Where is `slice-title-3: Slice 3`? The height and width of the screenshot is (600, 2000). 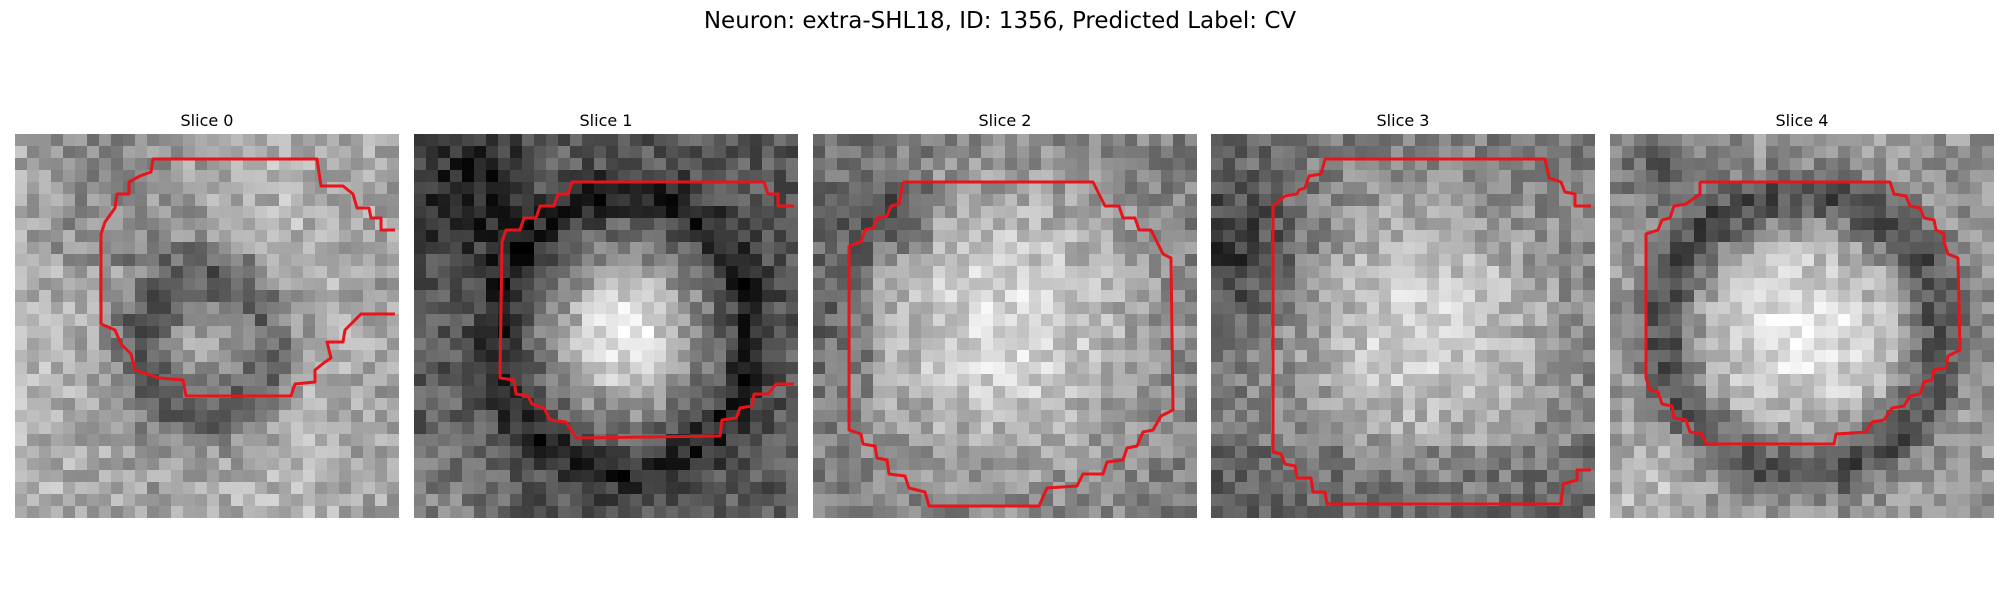
slice-title-3: Slice 3 is located at coordinates (1403, 120).